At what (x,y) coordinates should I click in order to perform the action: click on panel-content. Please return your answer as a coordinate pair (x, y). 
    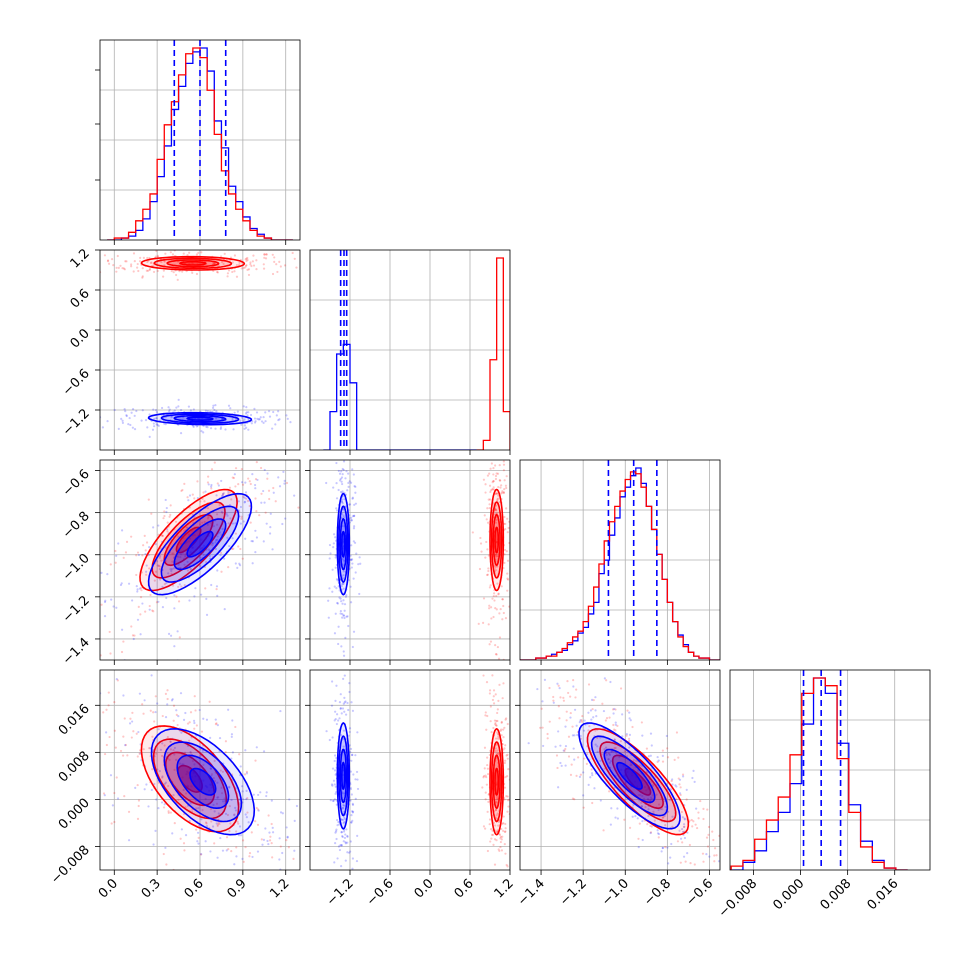
    Looking at the image, I should click on (200, 770).